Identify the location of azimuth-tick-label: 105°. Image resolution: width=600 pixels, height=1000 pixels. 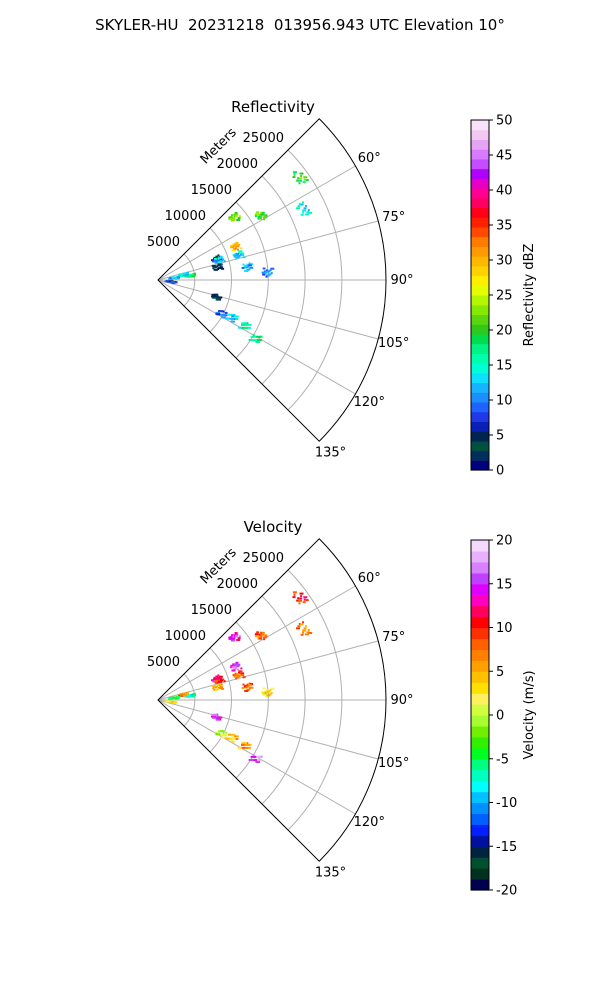
(393, 763).